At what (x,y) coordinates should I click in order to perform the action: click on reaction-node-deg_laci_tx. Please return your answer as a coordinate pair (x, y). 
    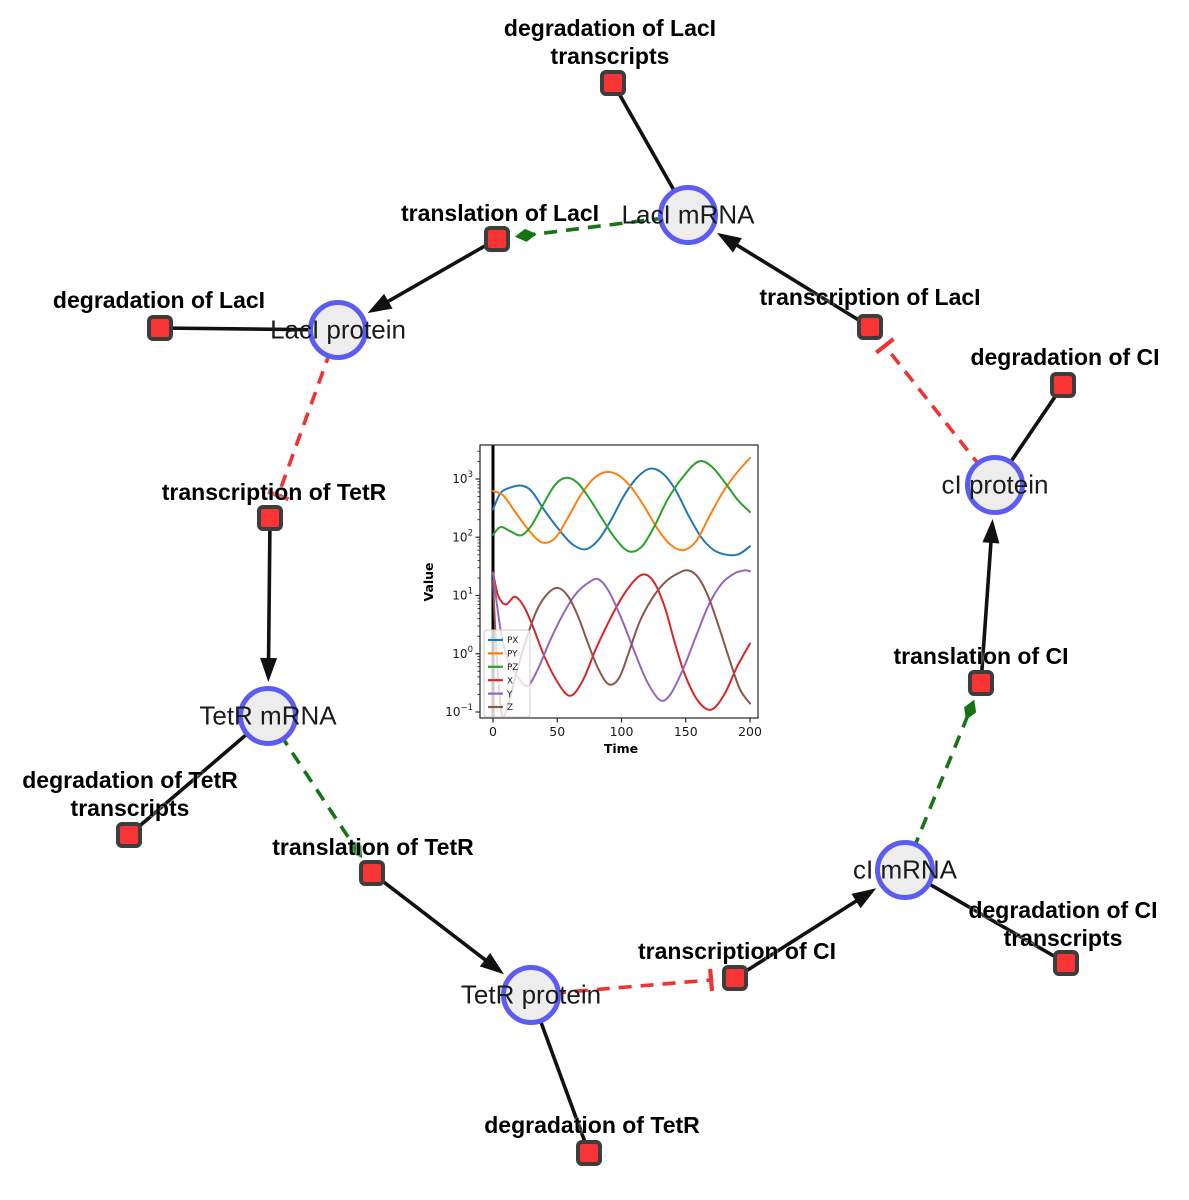
    Looking at the image, I should click on (613, 83).